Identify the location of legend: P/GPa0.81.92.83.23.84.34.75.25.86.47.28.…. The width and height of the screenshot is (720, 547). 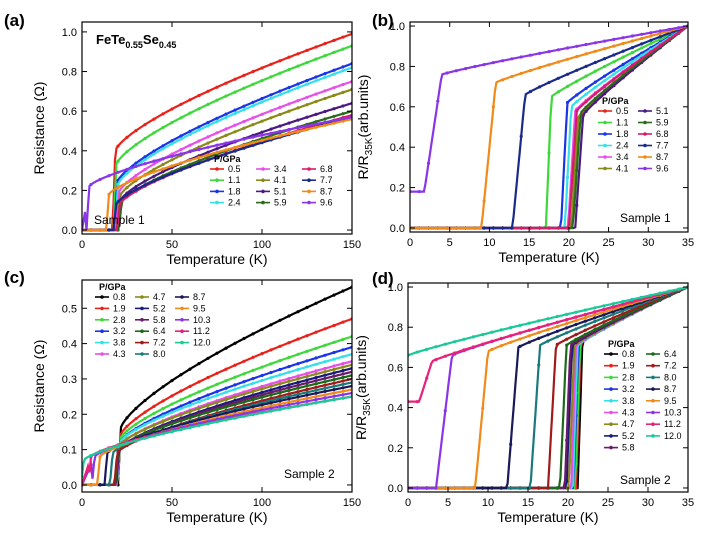
(153, 320).